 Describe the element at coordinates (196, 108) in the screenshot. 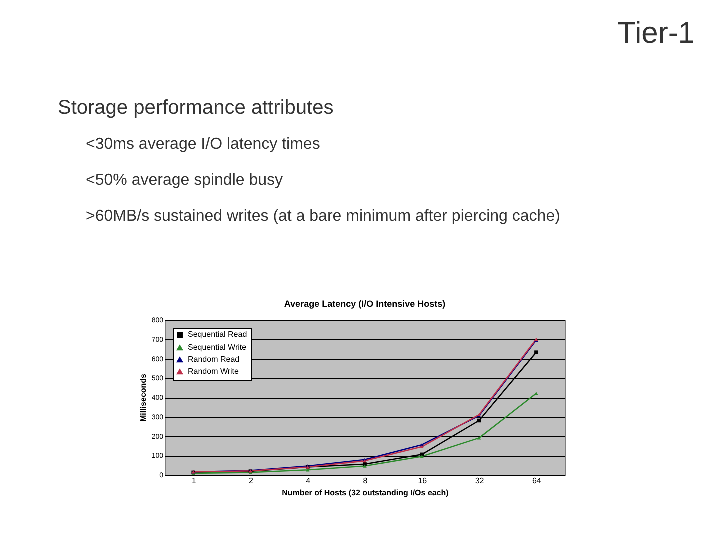

I see `text: Storage performance attributes` at that location.